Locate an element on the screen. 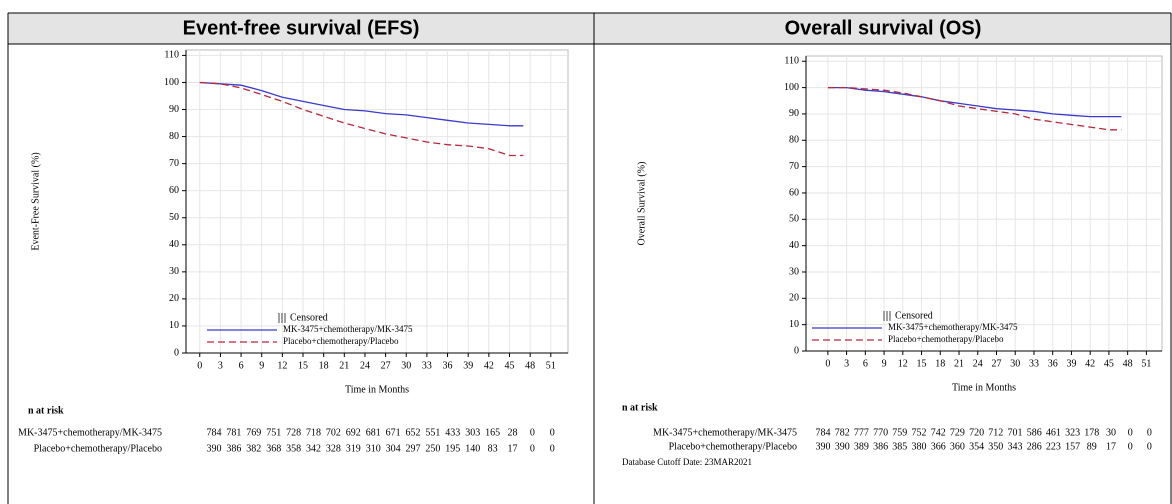  x-tick-label: 36 is located at coordinates (448, 365).